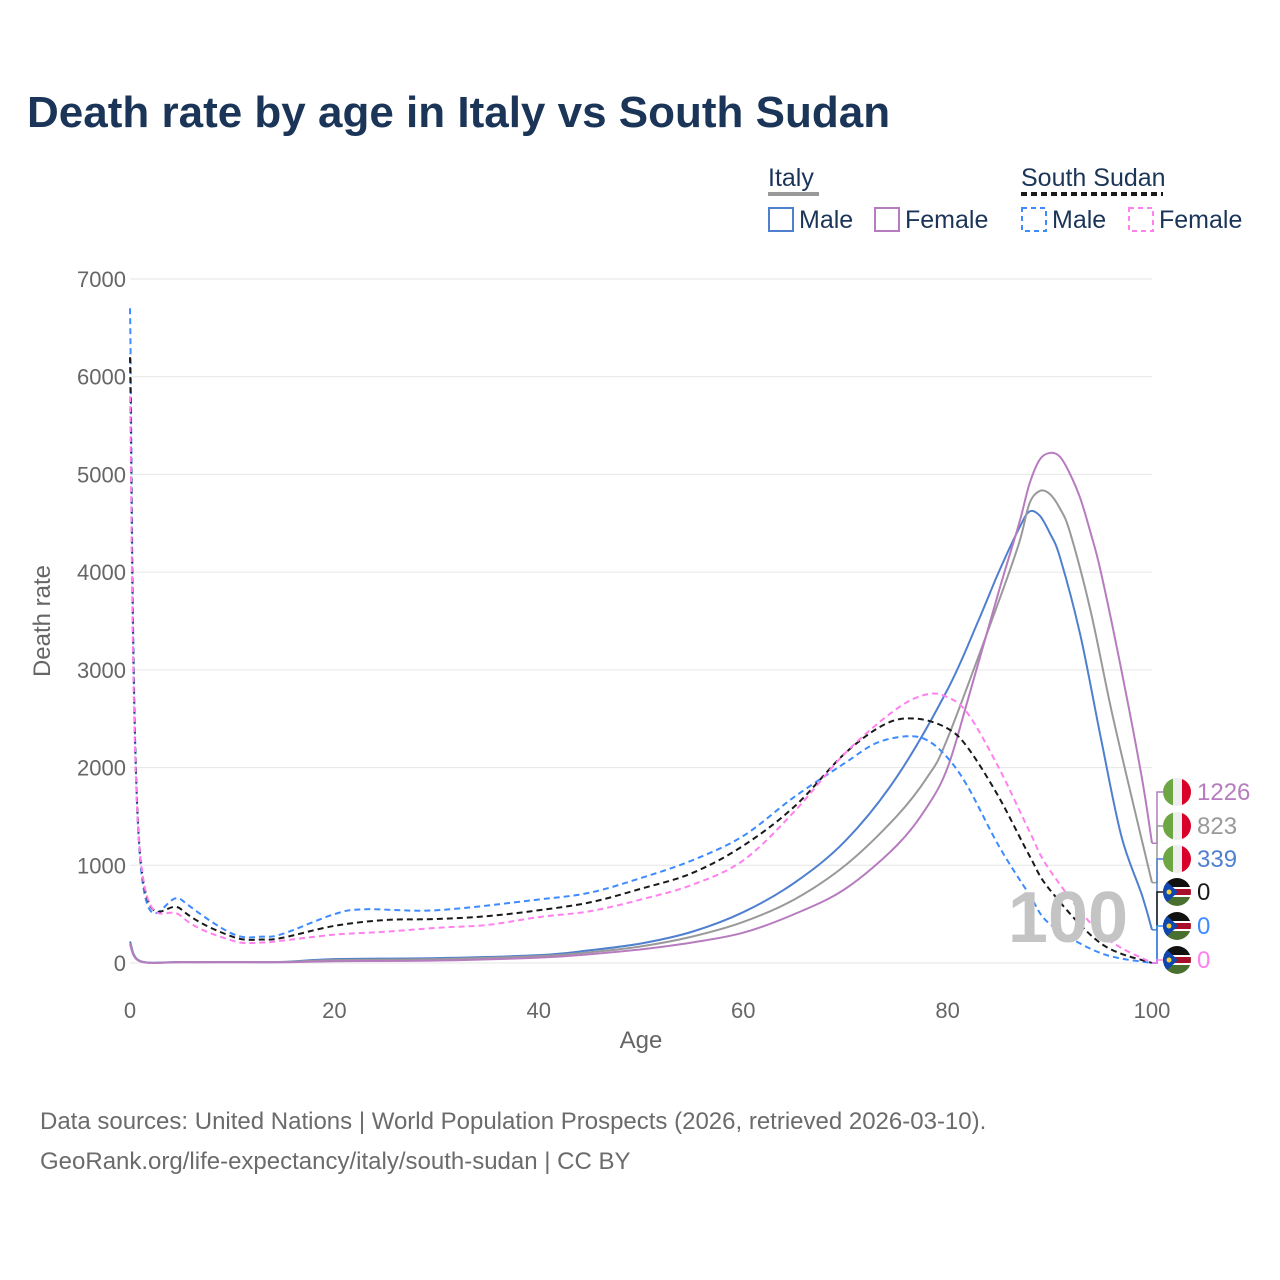 The image size is (1280, 1280). Describe the element at coordinates (1093, 178) in the screenshot. I see `legend-group-south-sudan: South Sudan` at that location.